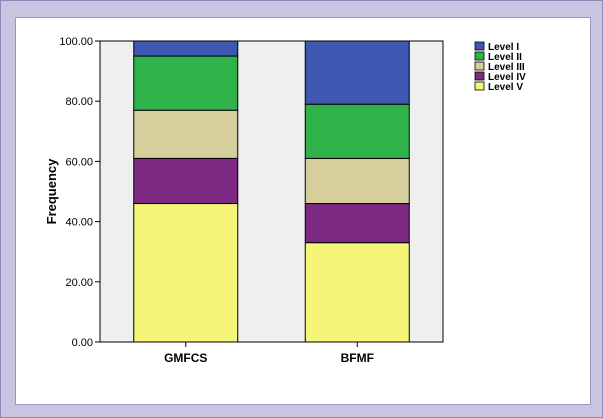 The height and width of the screenshot is (418, 603). What do you see at coordinates (79, 162) in the screenshot?
I see `y-tick-label: 60.00` at bounding box center [79, 162].